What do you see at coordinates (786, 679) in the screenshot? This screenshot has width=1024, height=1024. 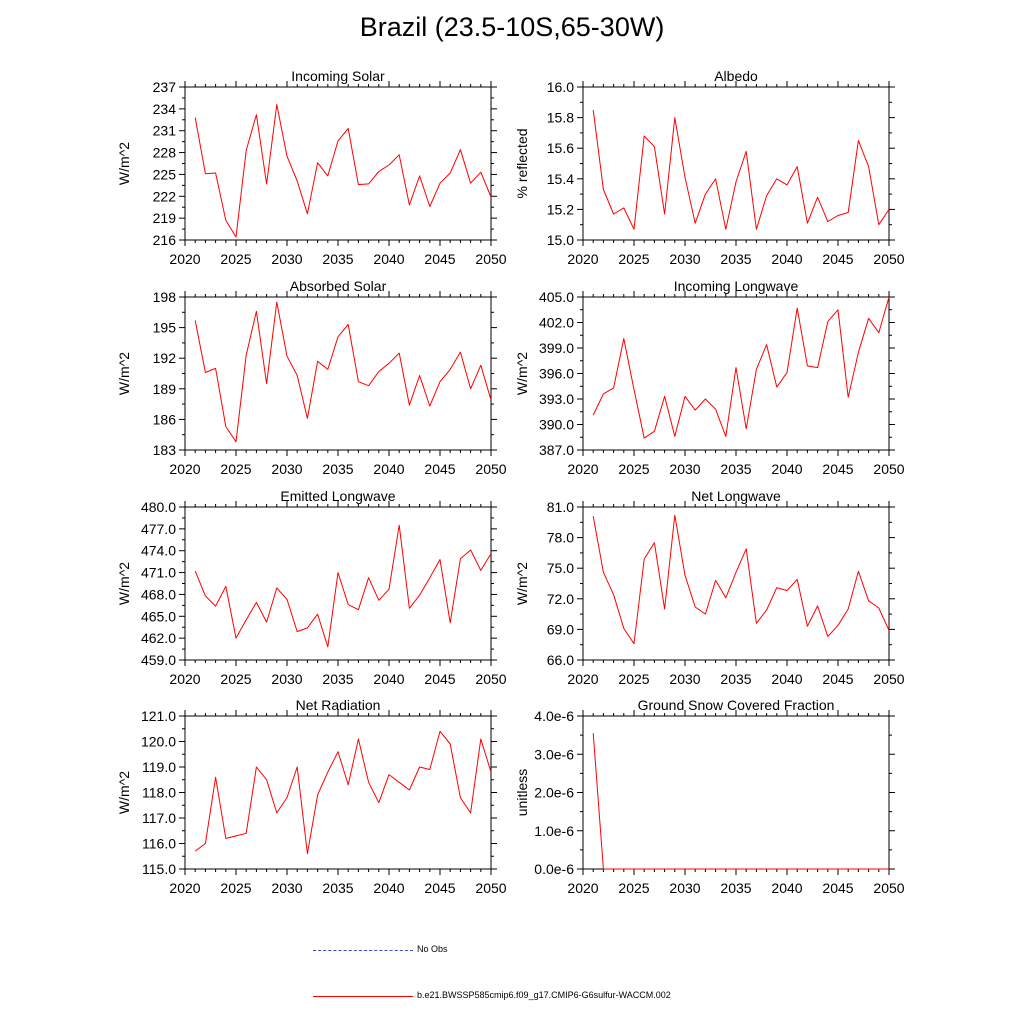 I see `x-tick-label-net-longwave: 2040` at bounding box center [786, 679].